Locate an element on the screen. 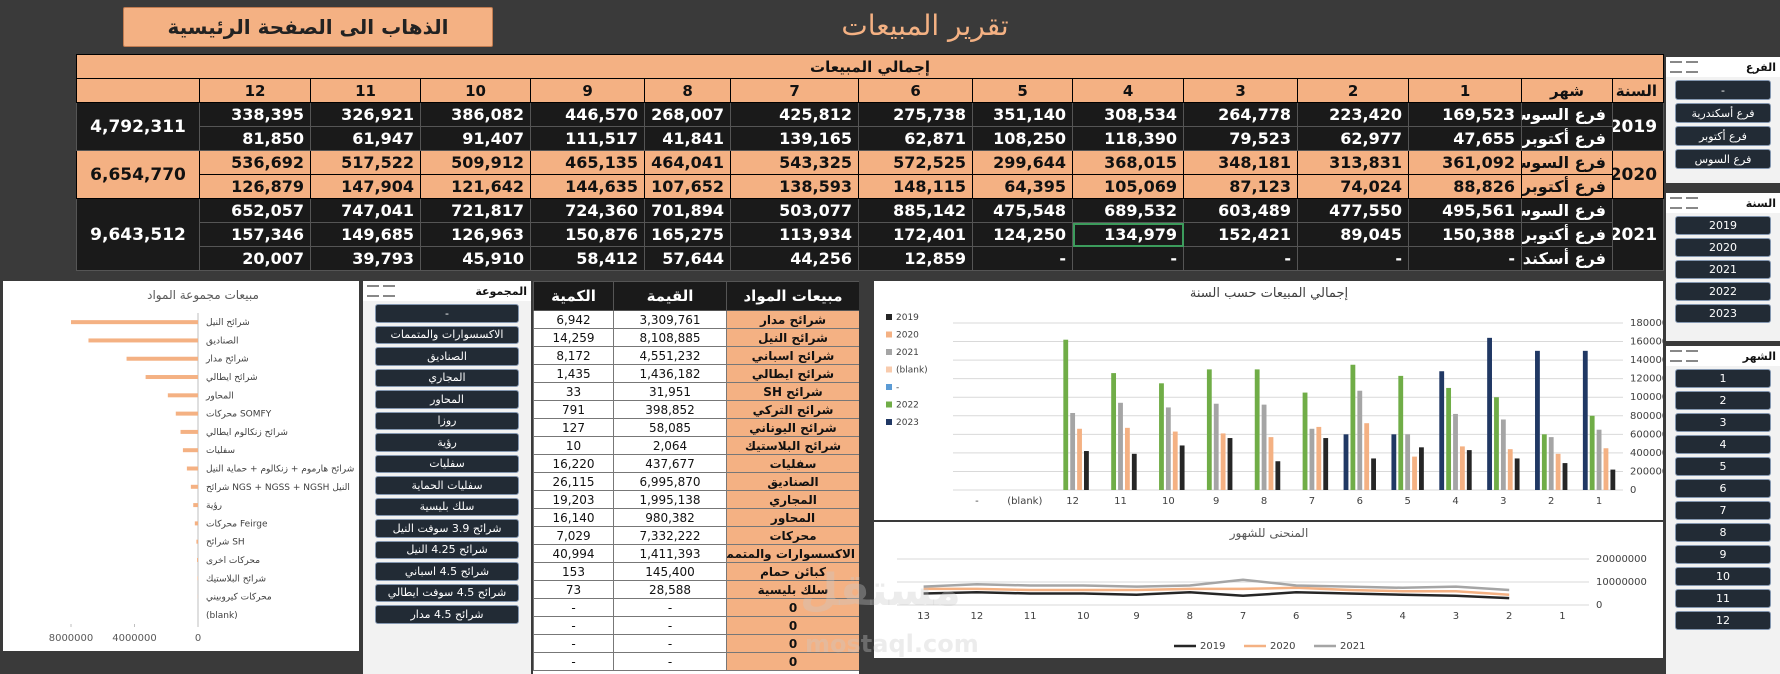  value-cell: 138,593 is located at coordinates (795, 186).